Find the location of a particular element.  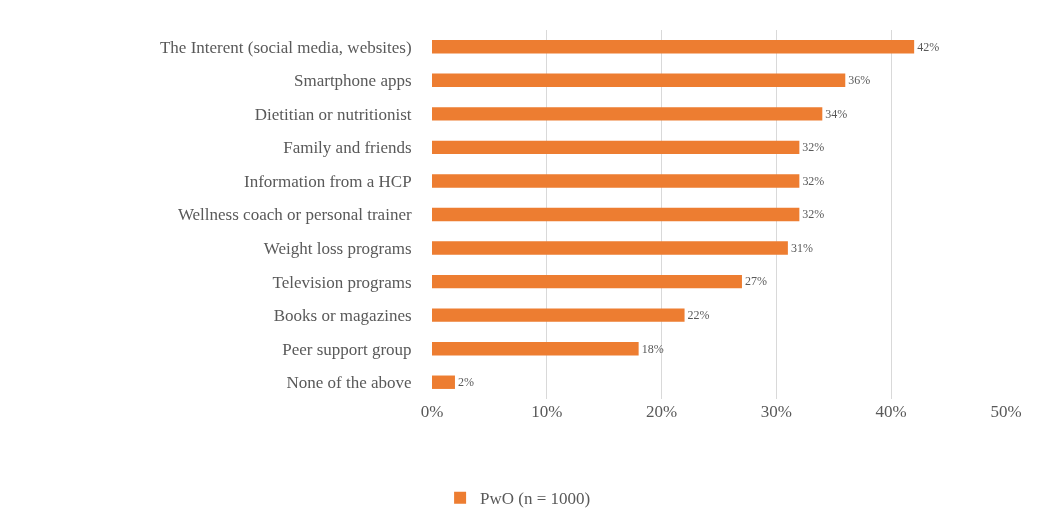

data-label: 42% is located at coordinates (928, 46).